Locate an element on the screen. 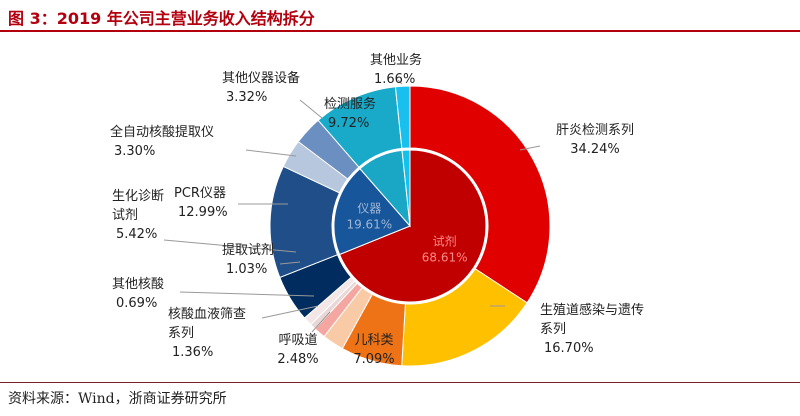 The image size is (800, 416). inner-label-name-0: 试剂 is located at coordinates (445, 240).